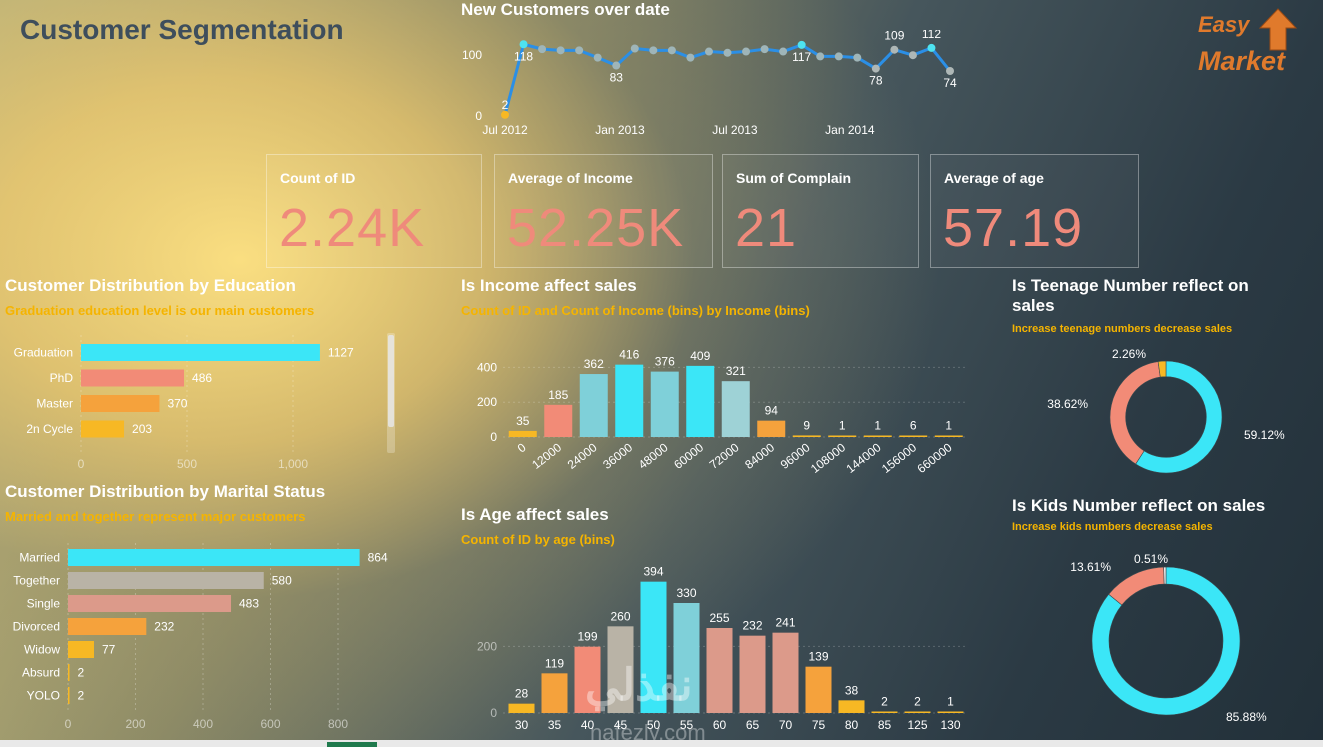 The image size is (1323, 747). Describe the element at coordinates (661, 743) in the screenshot. I see `bottom-bar` at that location.